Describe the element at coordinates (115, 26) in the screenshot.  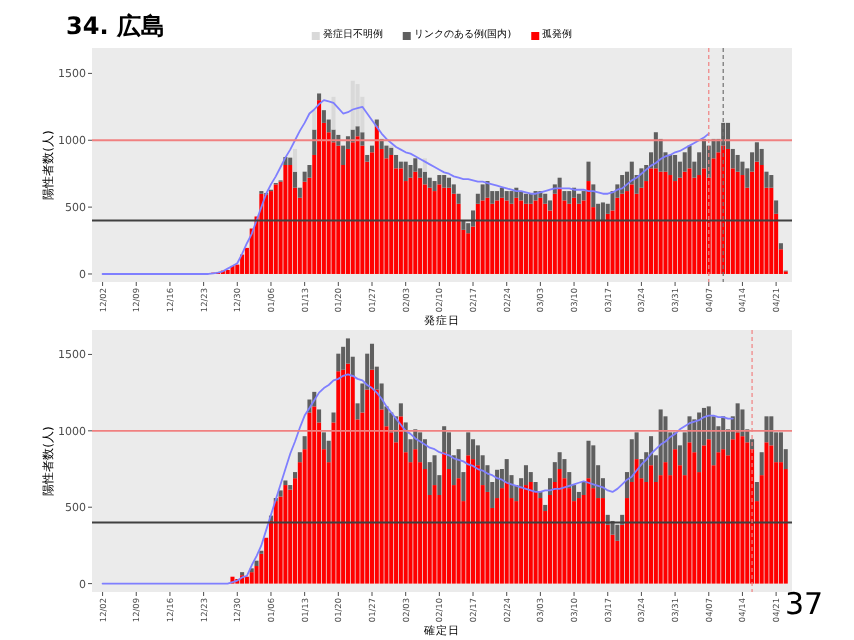
I see `chart-title: 34. 広島` at that location.